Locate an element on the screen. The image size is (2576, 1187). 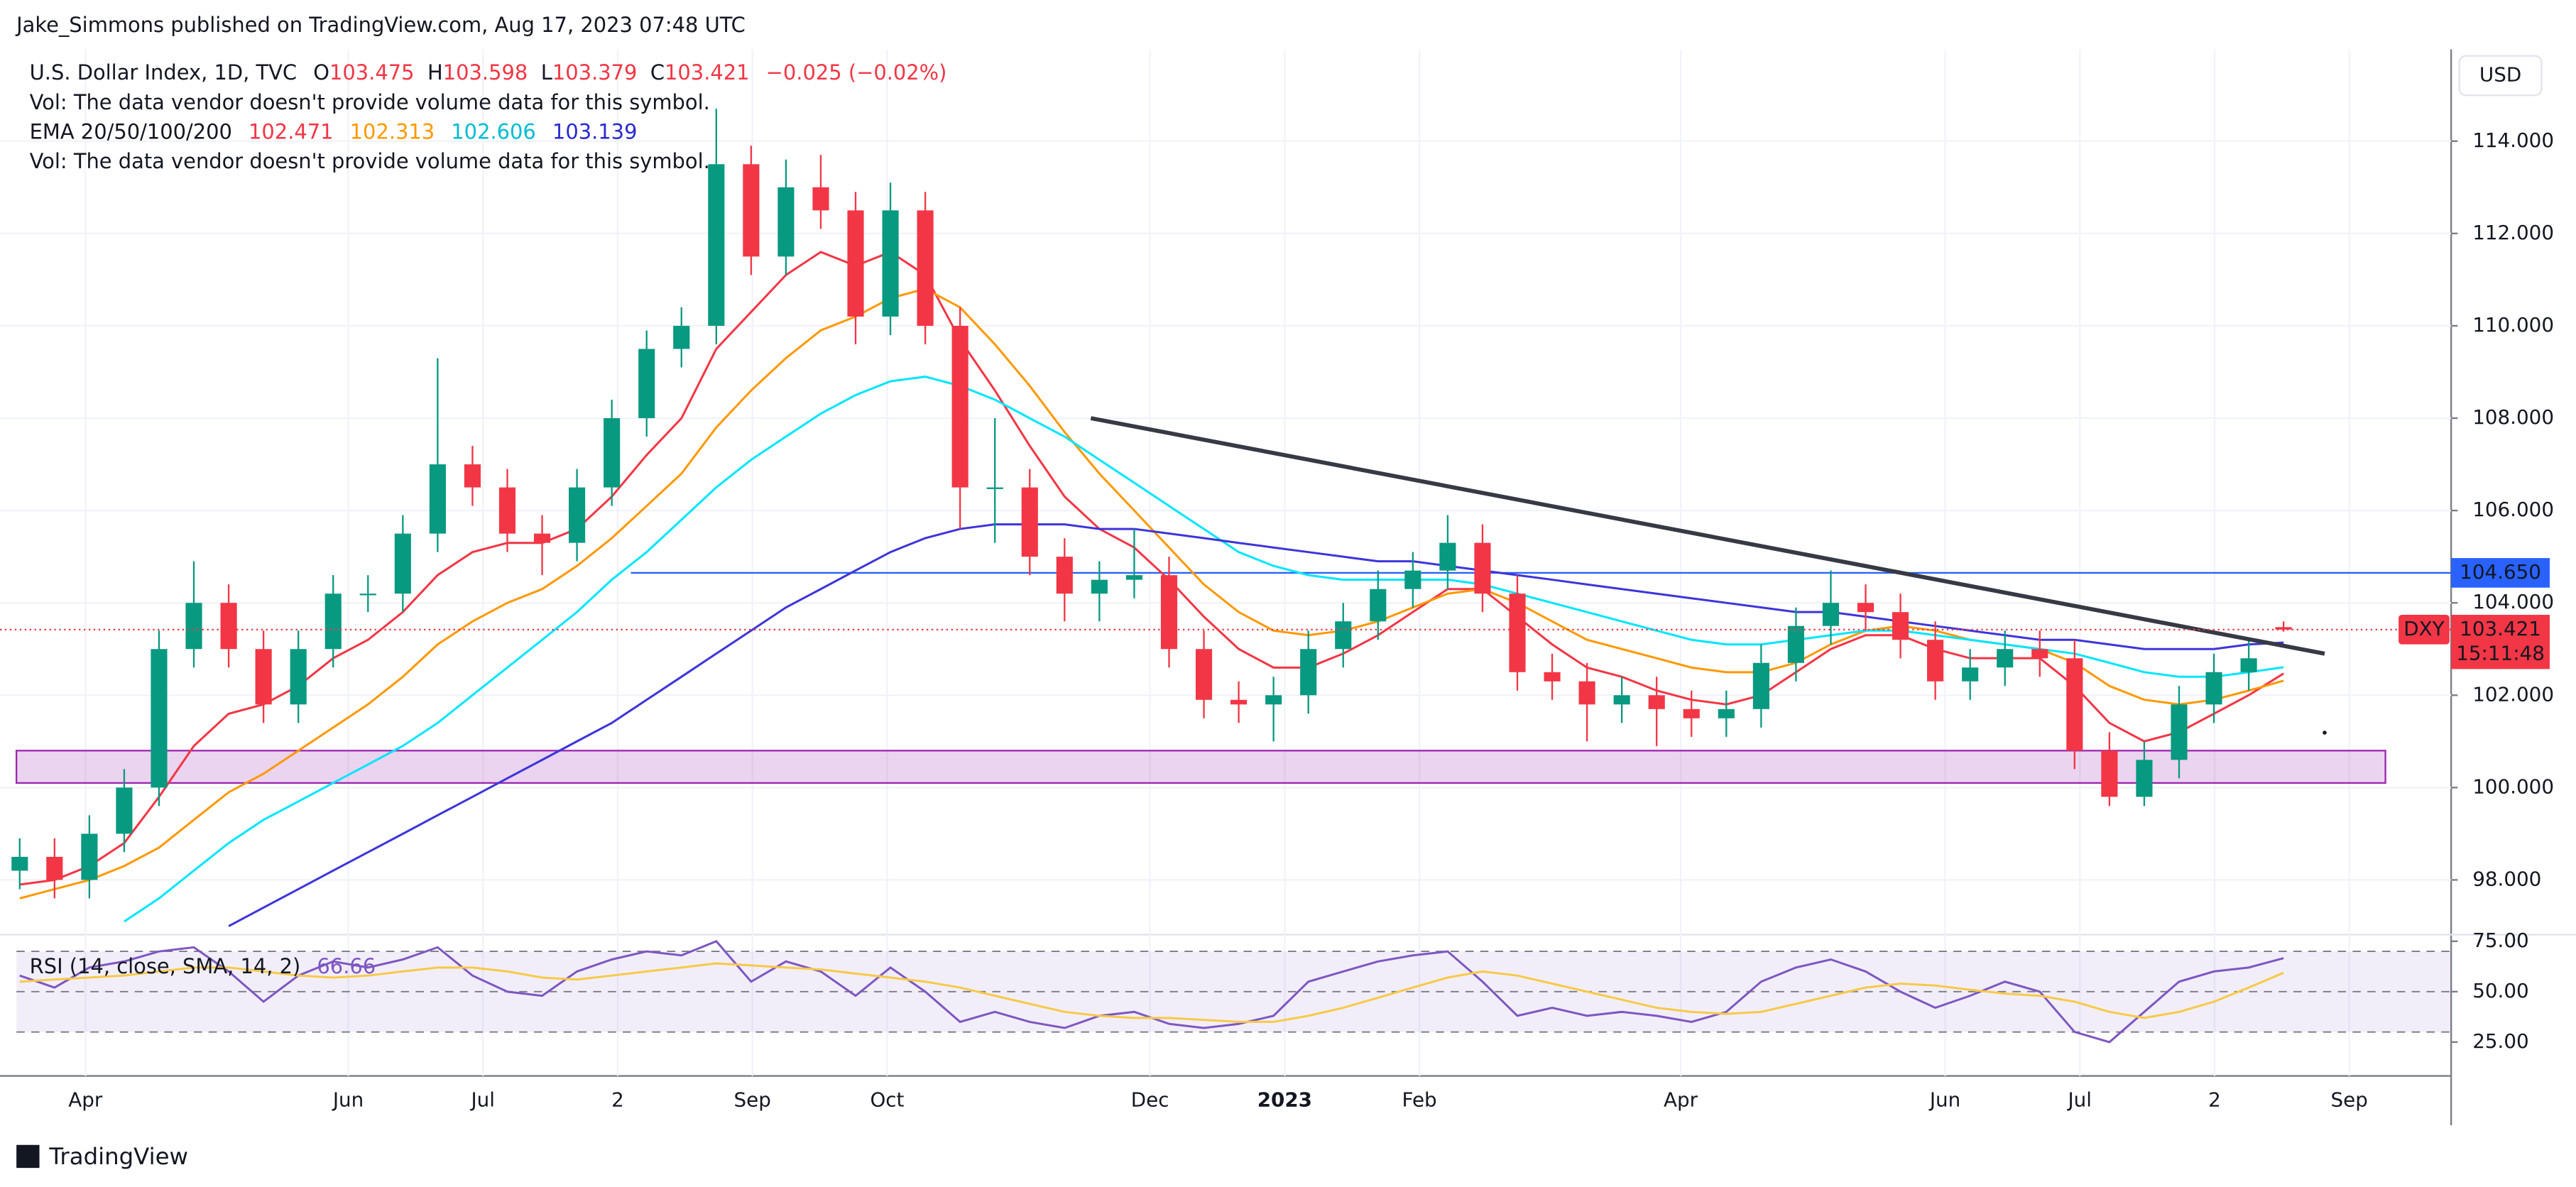
rsi-header: RSI (14, close, SMA, 14, 2) 66.66 is located at coordinates (203, 966).